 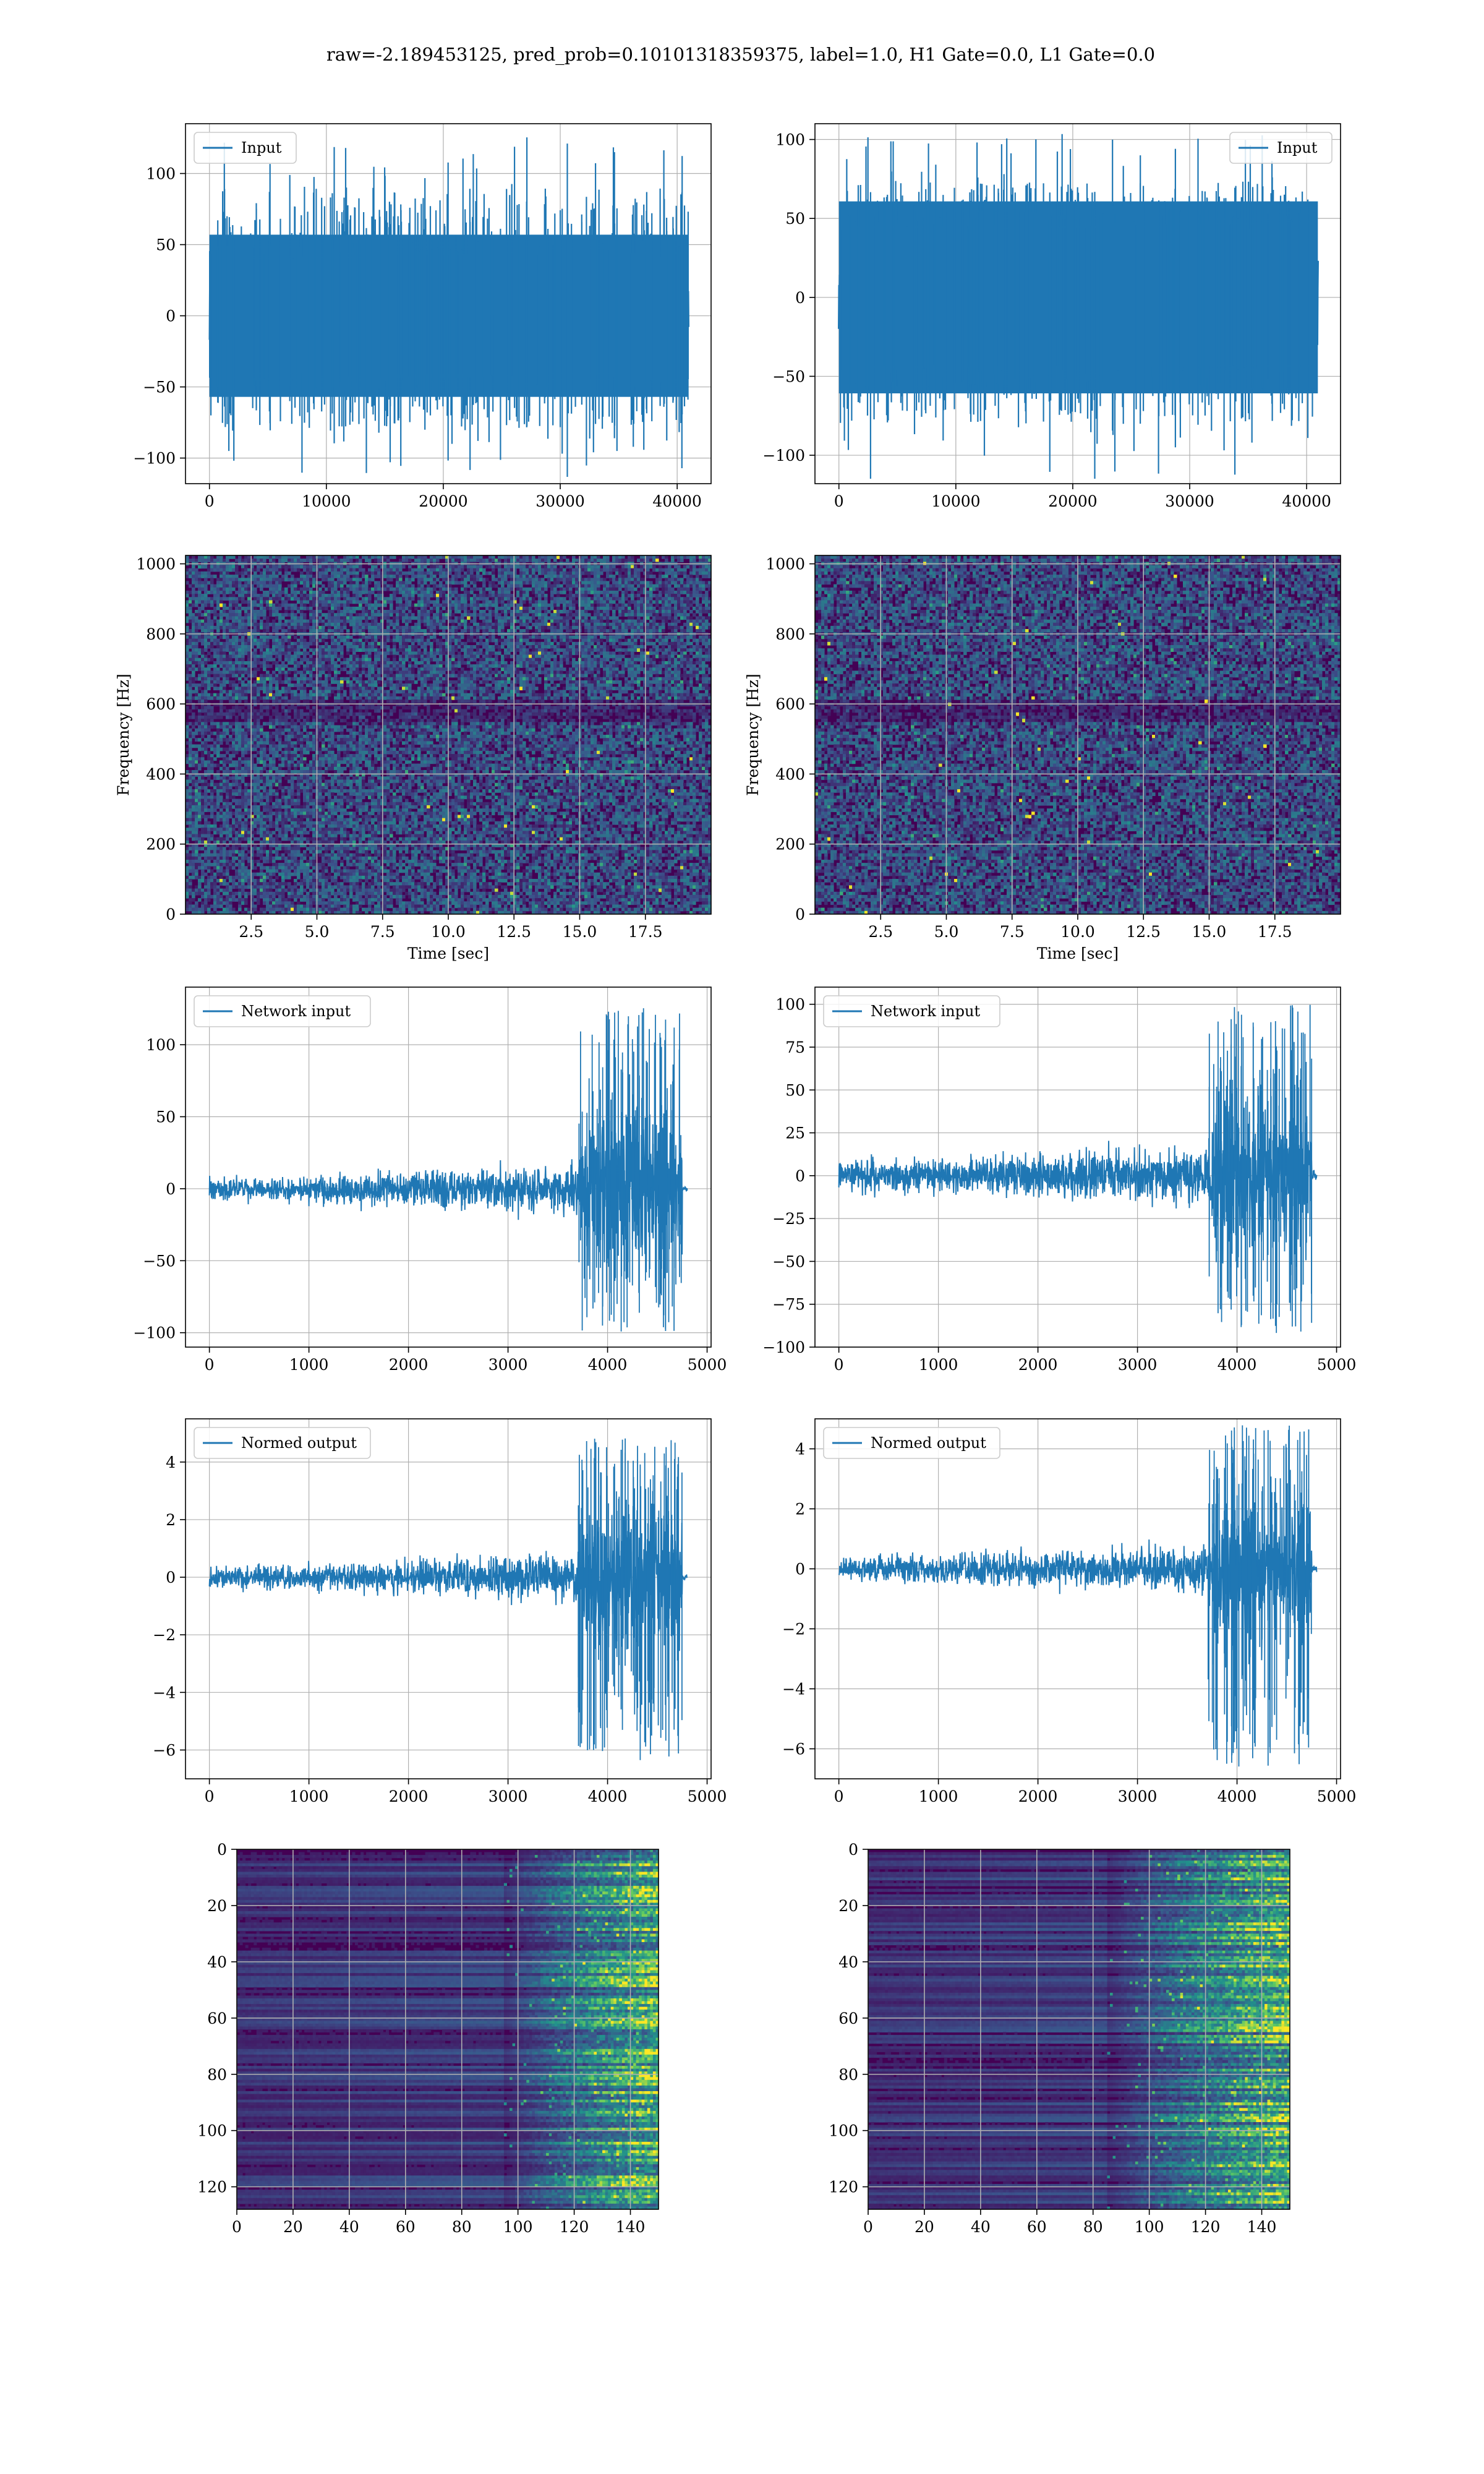 I want to click on legend: Network input, so click(x=912, y=1011).